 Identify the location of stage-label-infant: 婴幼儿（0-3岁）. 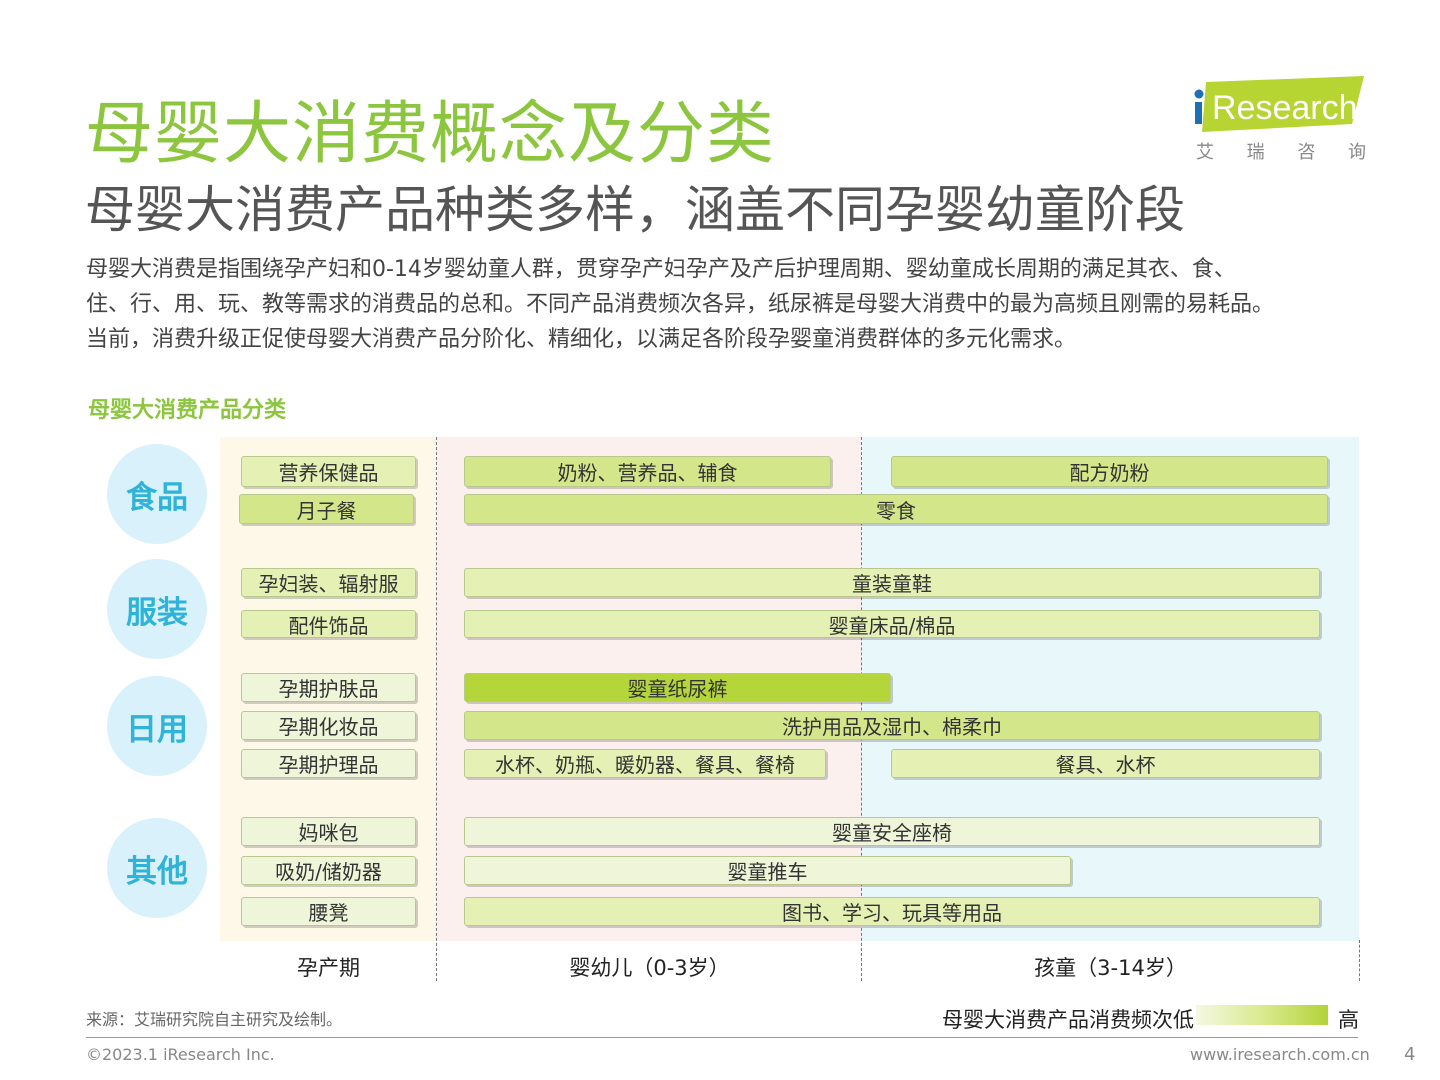
(649, 968).